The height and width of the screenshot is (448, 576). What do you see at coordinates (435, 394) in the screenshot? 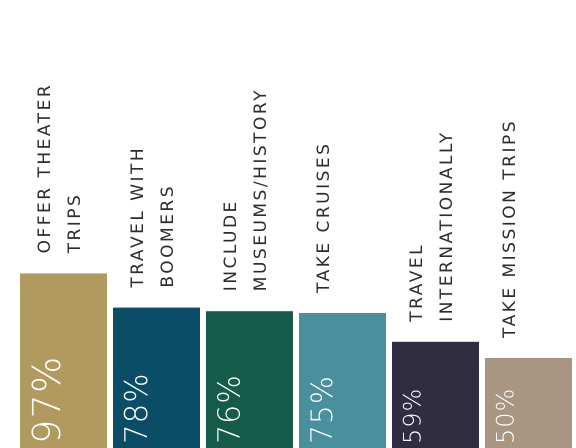
I see `bar-travel-internationally` at bounding box center [435, 394].